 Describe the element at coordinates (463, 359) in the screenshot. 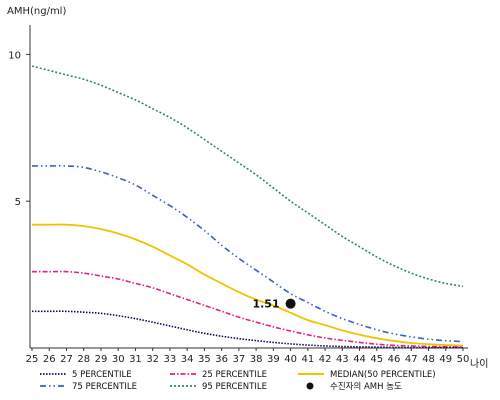

I see `x-tick-label: 50` at that location.